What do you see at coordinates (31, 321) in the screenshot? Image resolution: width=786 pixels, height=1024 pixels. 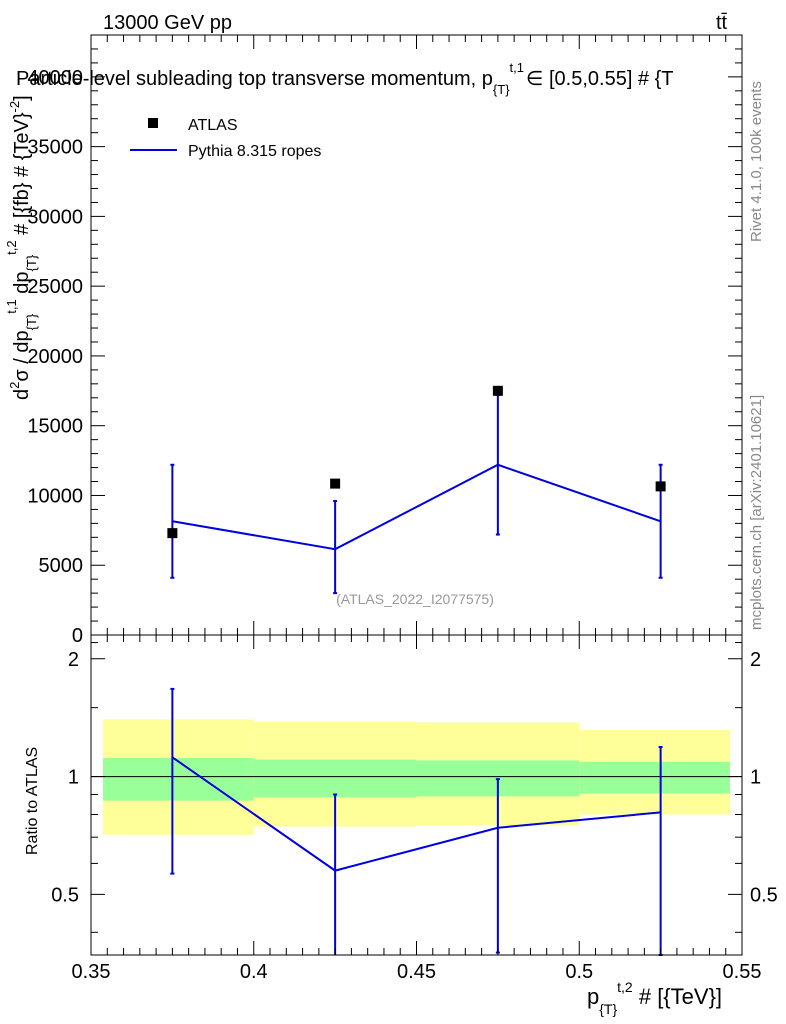 I see `ylabel-sub1: {T}` at bounding box center [31, 321].